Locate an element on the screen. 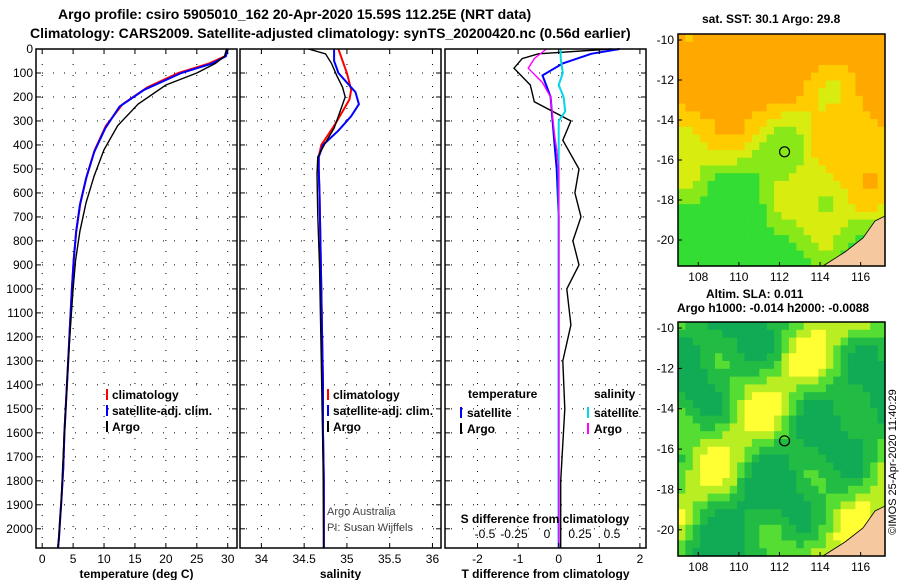 The height and width of the screenshot is (580, 900). y-tick-label: 1600 is located at coordinates (19, 433).